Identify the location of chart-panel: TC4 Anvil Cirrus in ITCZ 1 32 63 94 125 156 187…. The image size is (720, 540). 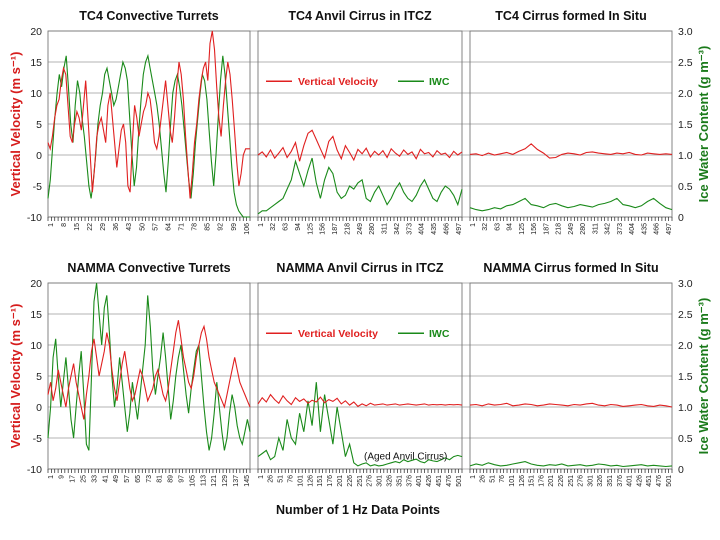
(360, 122).